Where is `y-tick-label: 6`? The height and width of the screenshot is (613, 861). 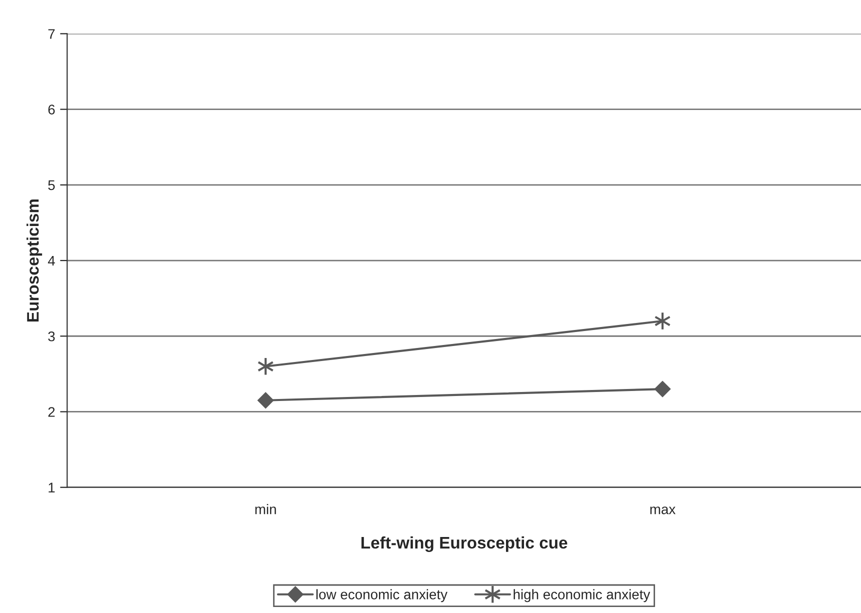 y-tick-label: 6 is located at coordinates (51, 109).